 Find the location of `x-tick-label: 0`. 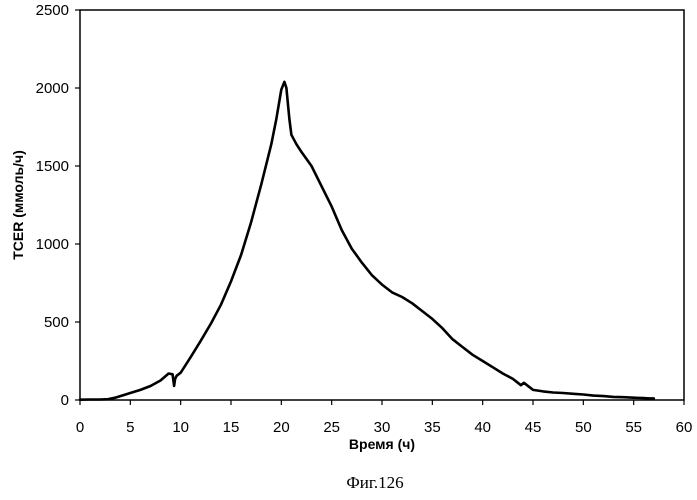

x-tick-label: 0 is located at coordinates (80, 427).